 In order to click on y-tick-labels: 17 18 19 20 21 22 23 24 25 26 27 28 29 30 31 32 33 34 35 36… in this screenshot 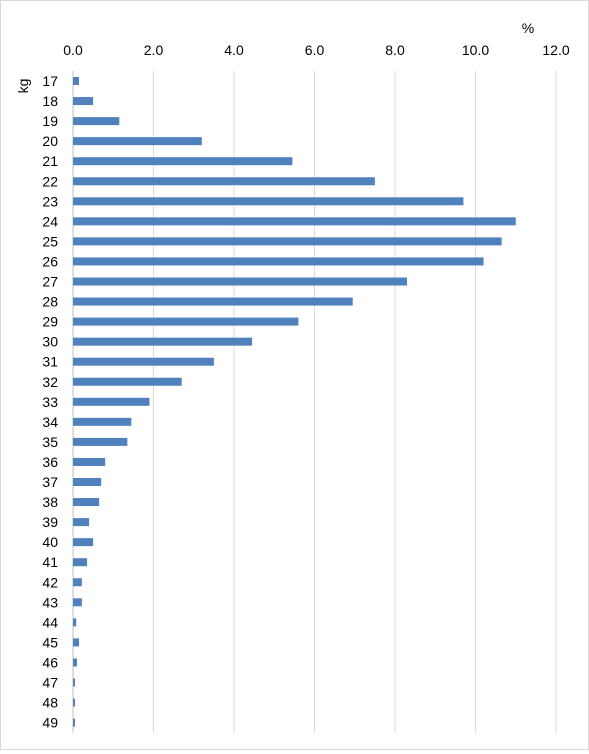, I will do `click(50, 402)`.